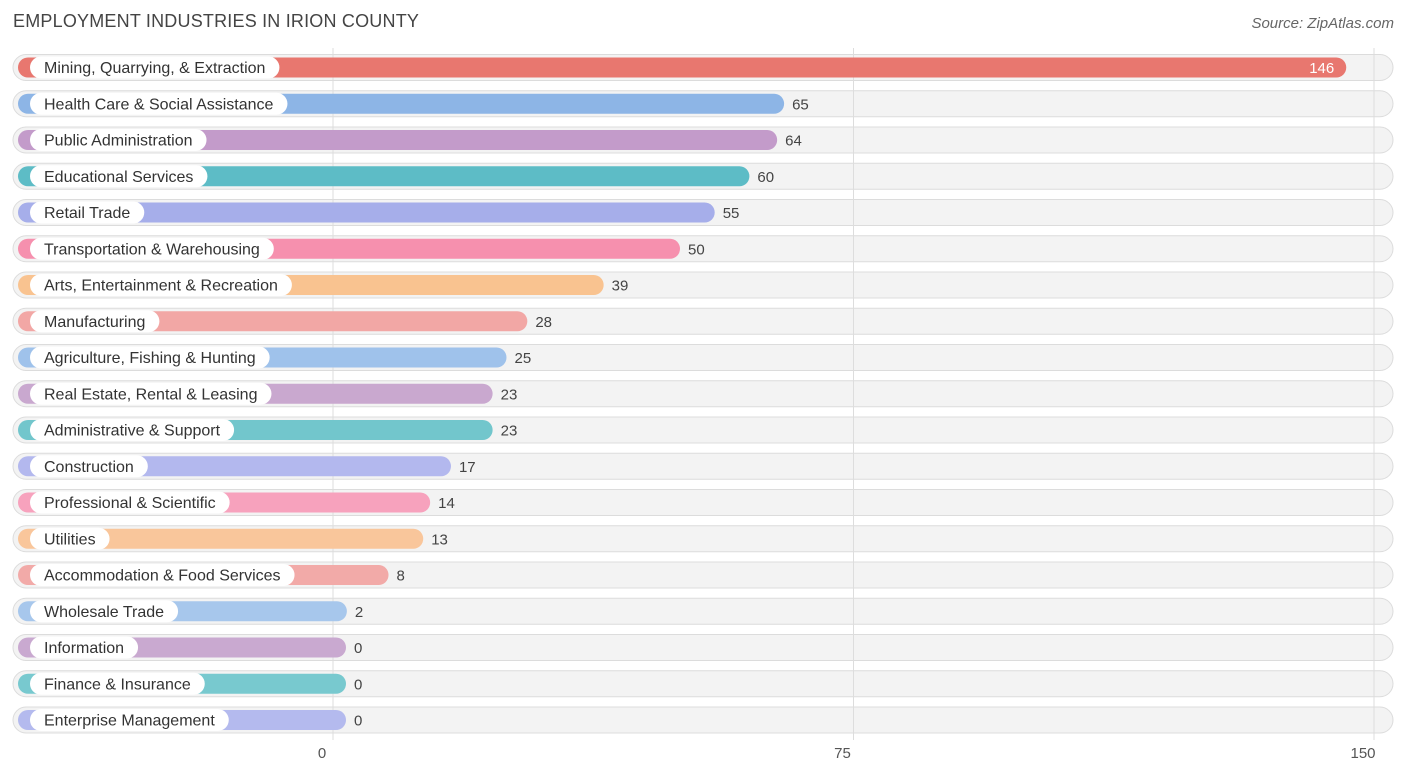  What do you see at coordinates (467, 467) in the screenshot?
I see `value-label: 17` at bounding box center [467, 467].